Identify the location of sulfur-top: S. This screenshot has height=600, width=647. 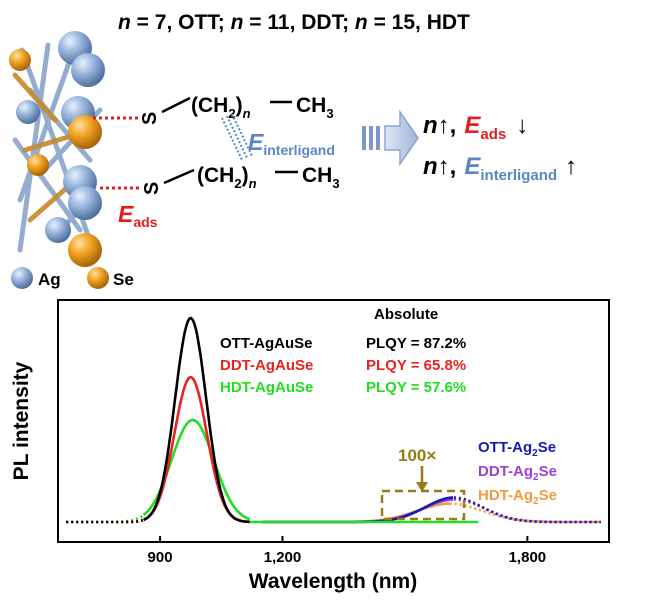
(150, 118).